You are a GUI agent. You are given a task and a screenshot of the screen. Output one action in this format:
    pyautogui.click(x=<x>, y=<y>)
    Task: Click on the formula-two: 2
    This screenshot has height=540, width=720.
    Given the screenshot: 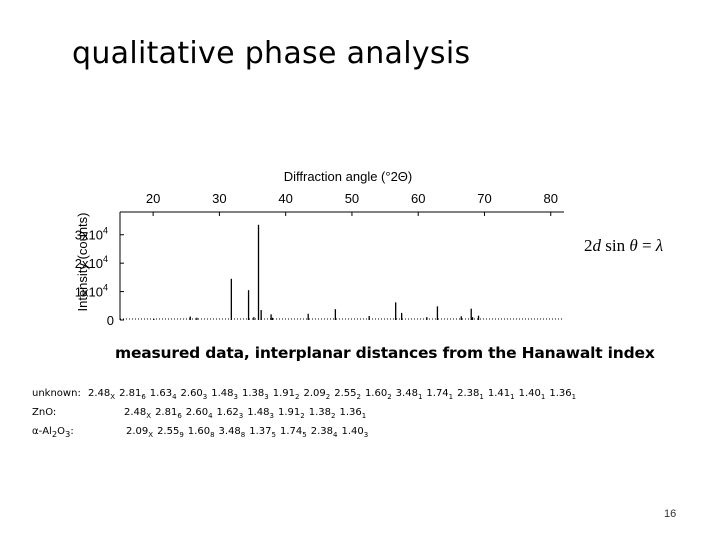 What is the action you would take?
    pyautogui.click(x=588, y=245)
    